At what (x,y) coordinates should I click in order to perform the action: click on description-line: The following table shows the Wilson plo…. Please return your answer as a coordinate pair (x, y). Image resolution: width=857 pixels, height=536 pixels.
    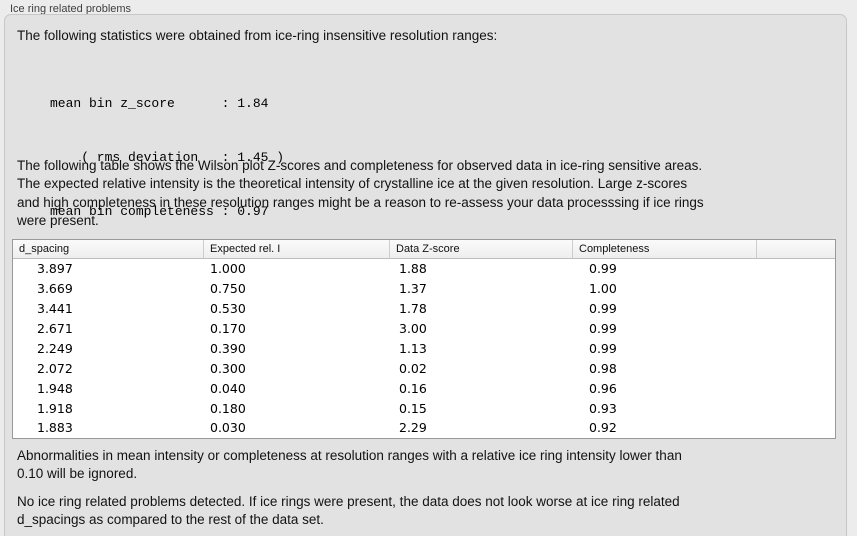
    Looking at the image, I should click on (360, 165).